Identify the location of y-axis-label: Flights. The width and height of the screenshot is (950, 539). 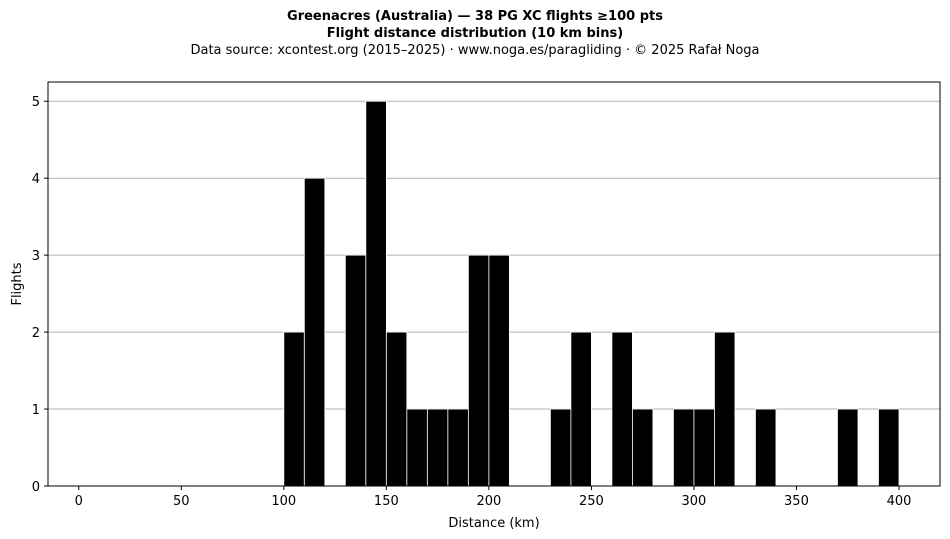
(17, 283).